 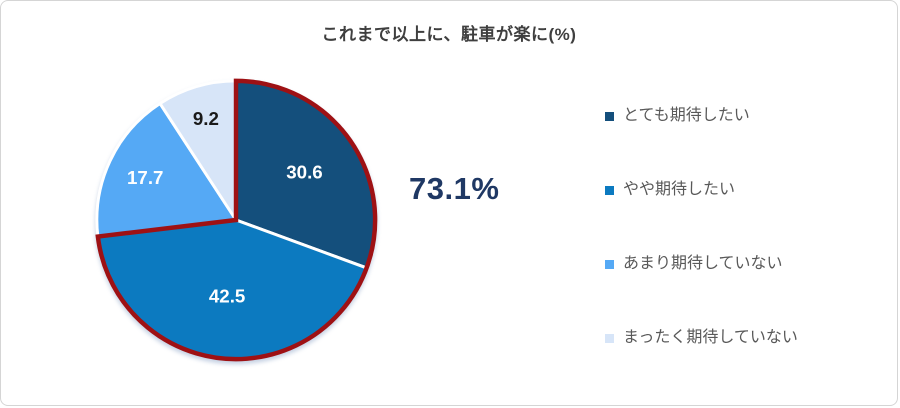 What do you see at coordinates (206, 118) in the screenshot?
I see `slice-value-label: 9.2` at bounding box center [206, 118].